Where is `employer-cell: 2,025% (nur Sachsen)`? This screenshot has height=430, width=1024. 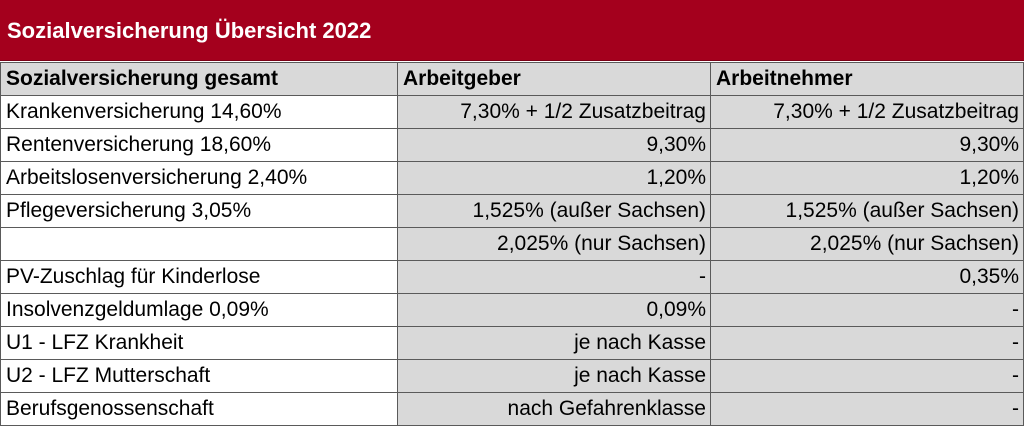 employer-cell: 2,025% (nur Sachsen) is located at coordinates (554, 244).